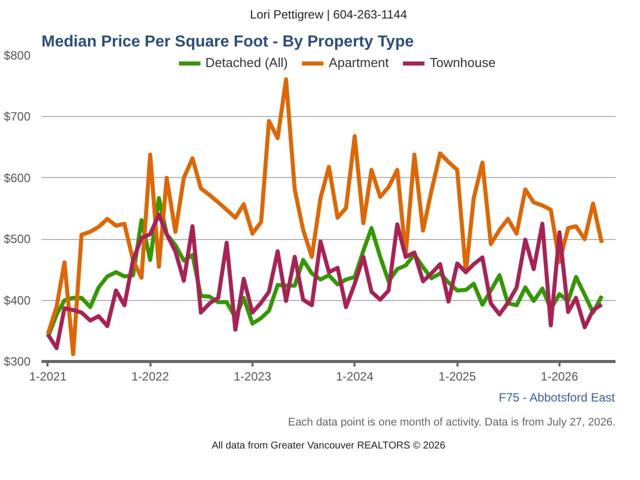 This screenshot has width=640, height=480. I want to click on y-tick-label: $800, so click(17, 55).